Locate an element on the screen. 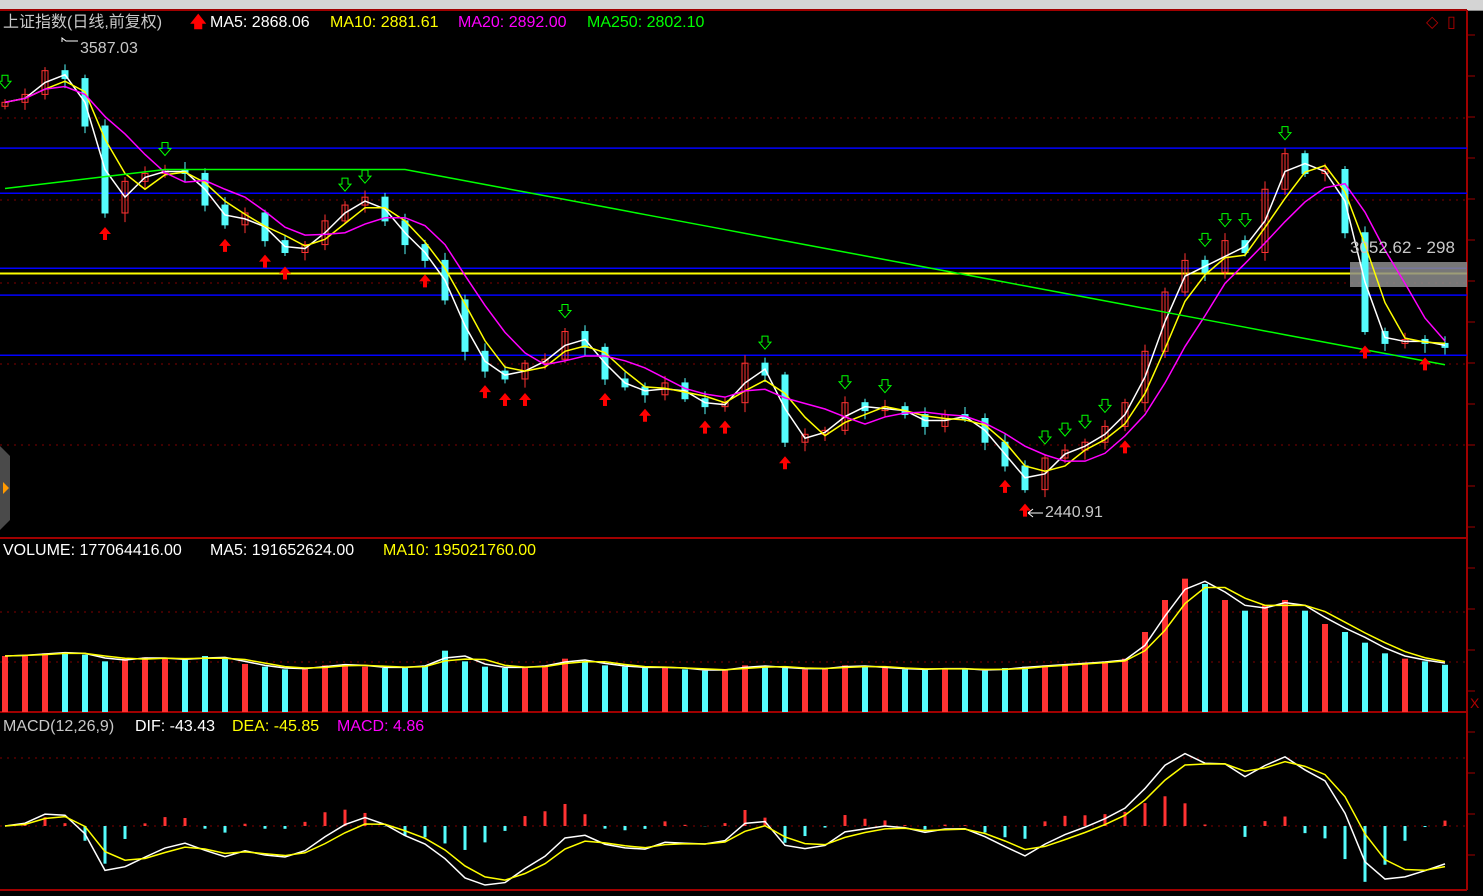  ma250-label: MA250: 2802.10 is located at coordinates (646, 22).